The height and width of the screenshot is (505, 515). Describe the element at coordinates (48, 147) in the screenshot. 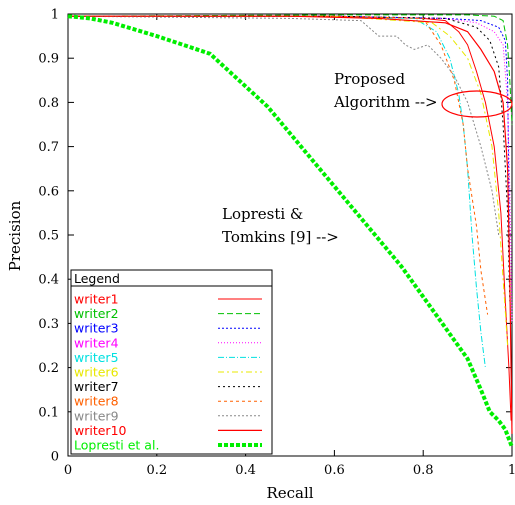

I see `y-tick-label: 0.7` at that location.